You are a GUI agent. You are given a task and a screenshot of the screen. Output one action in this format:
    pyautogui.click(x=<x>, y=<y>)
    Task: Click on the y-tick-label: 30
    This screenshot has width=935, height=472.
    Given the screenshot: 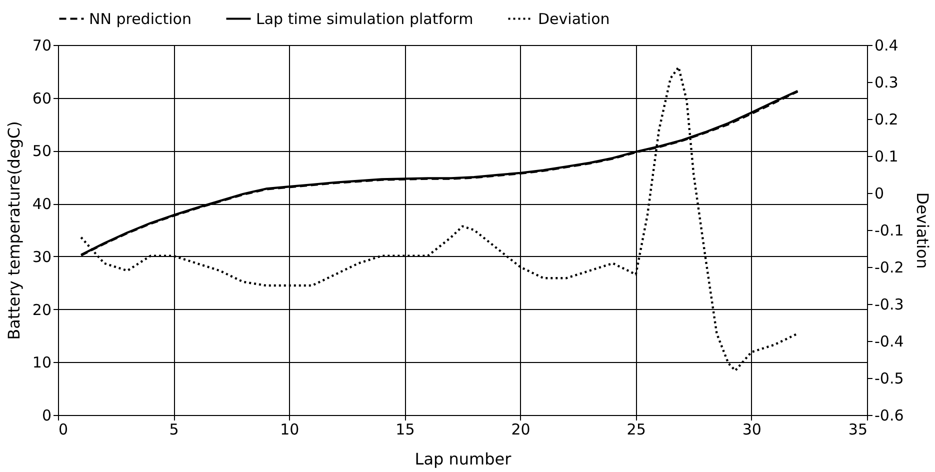 What is the action you would take?
    pyautogui.click(x=42, y=257)
    